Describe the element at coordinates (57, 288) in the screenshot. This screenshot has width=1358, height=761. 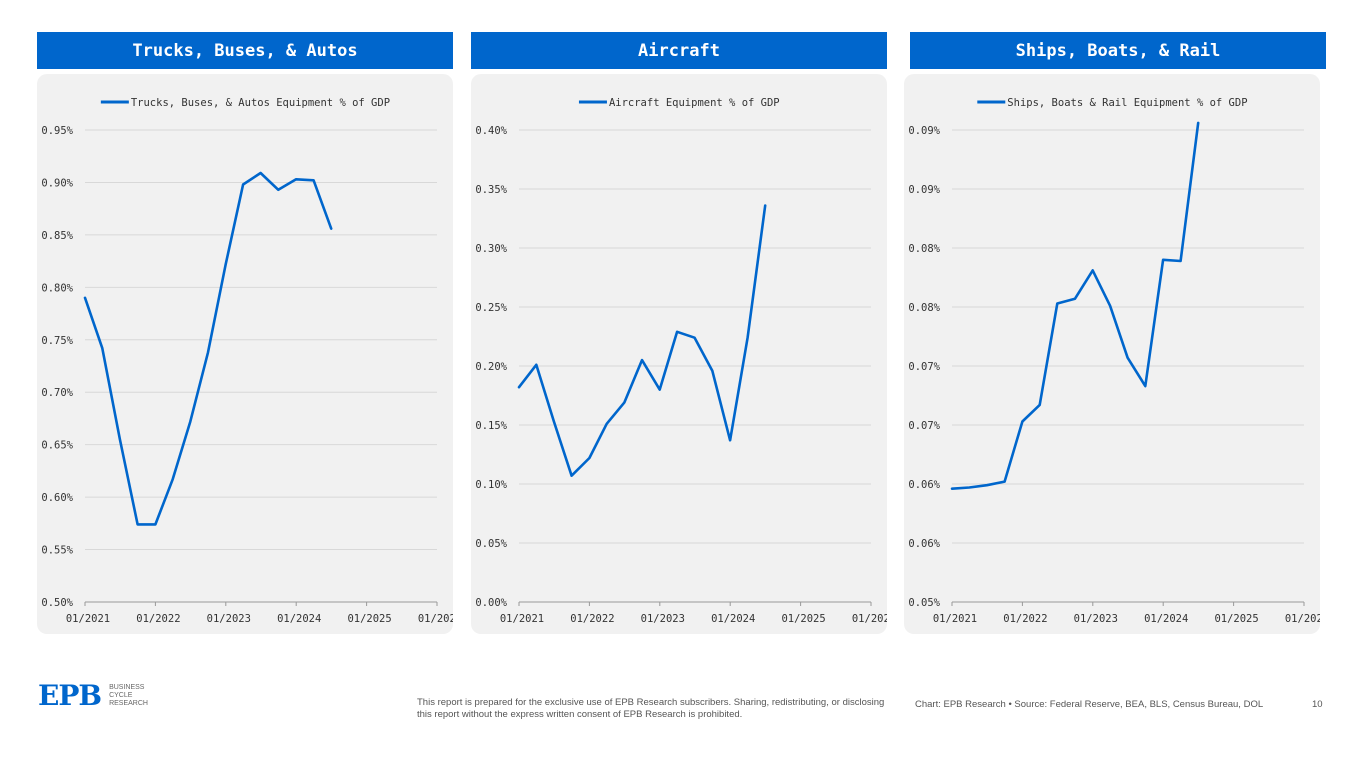
I see `y-tick-label: 0.80%` at that location.